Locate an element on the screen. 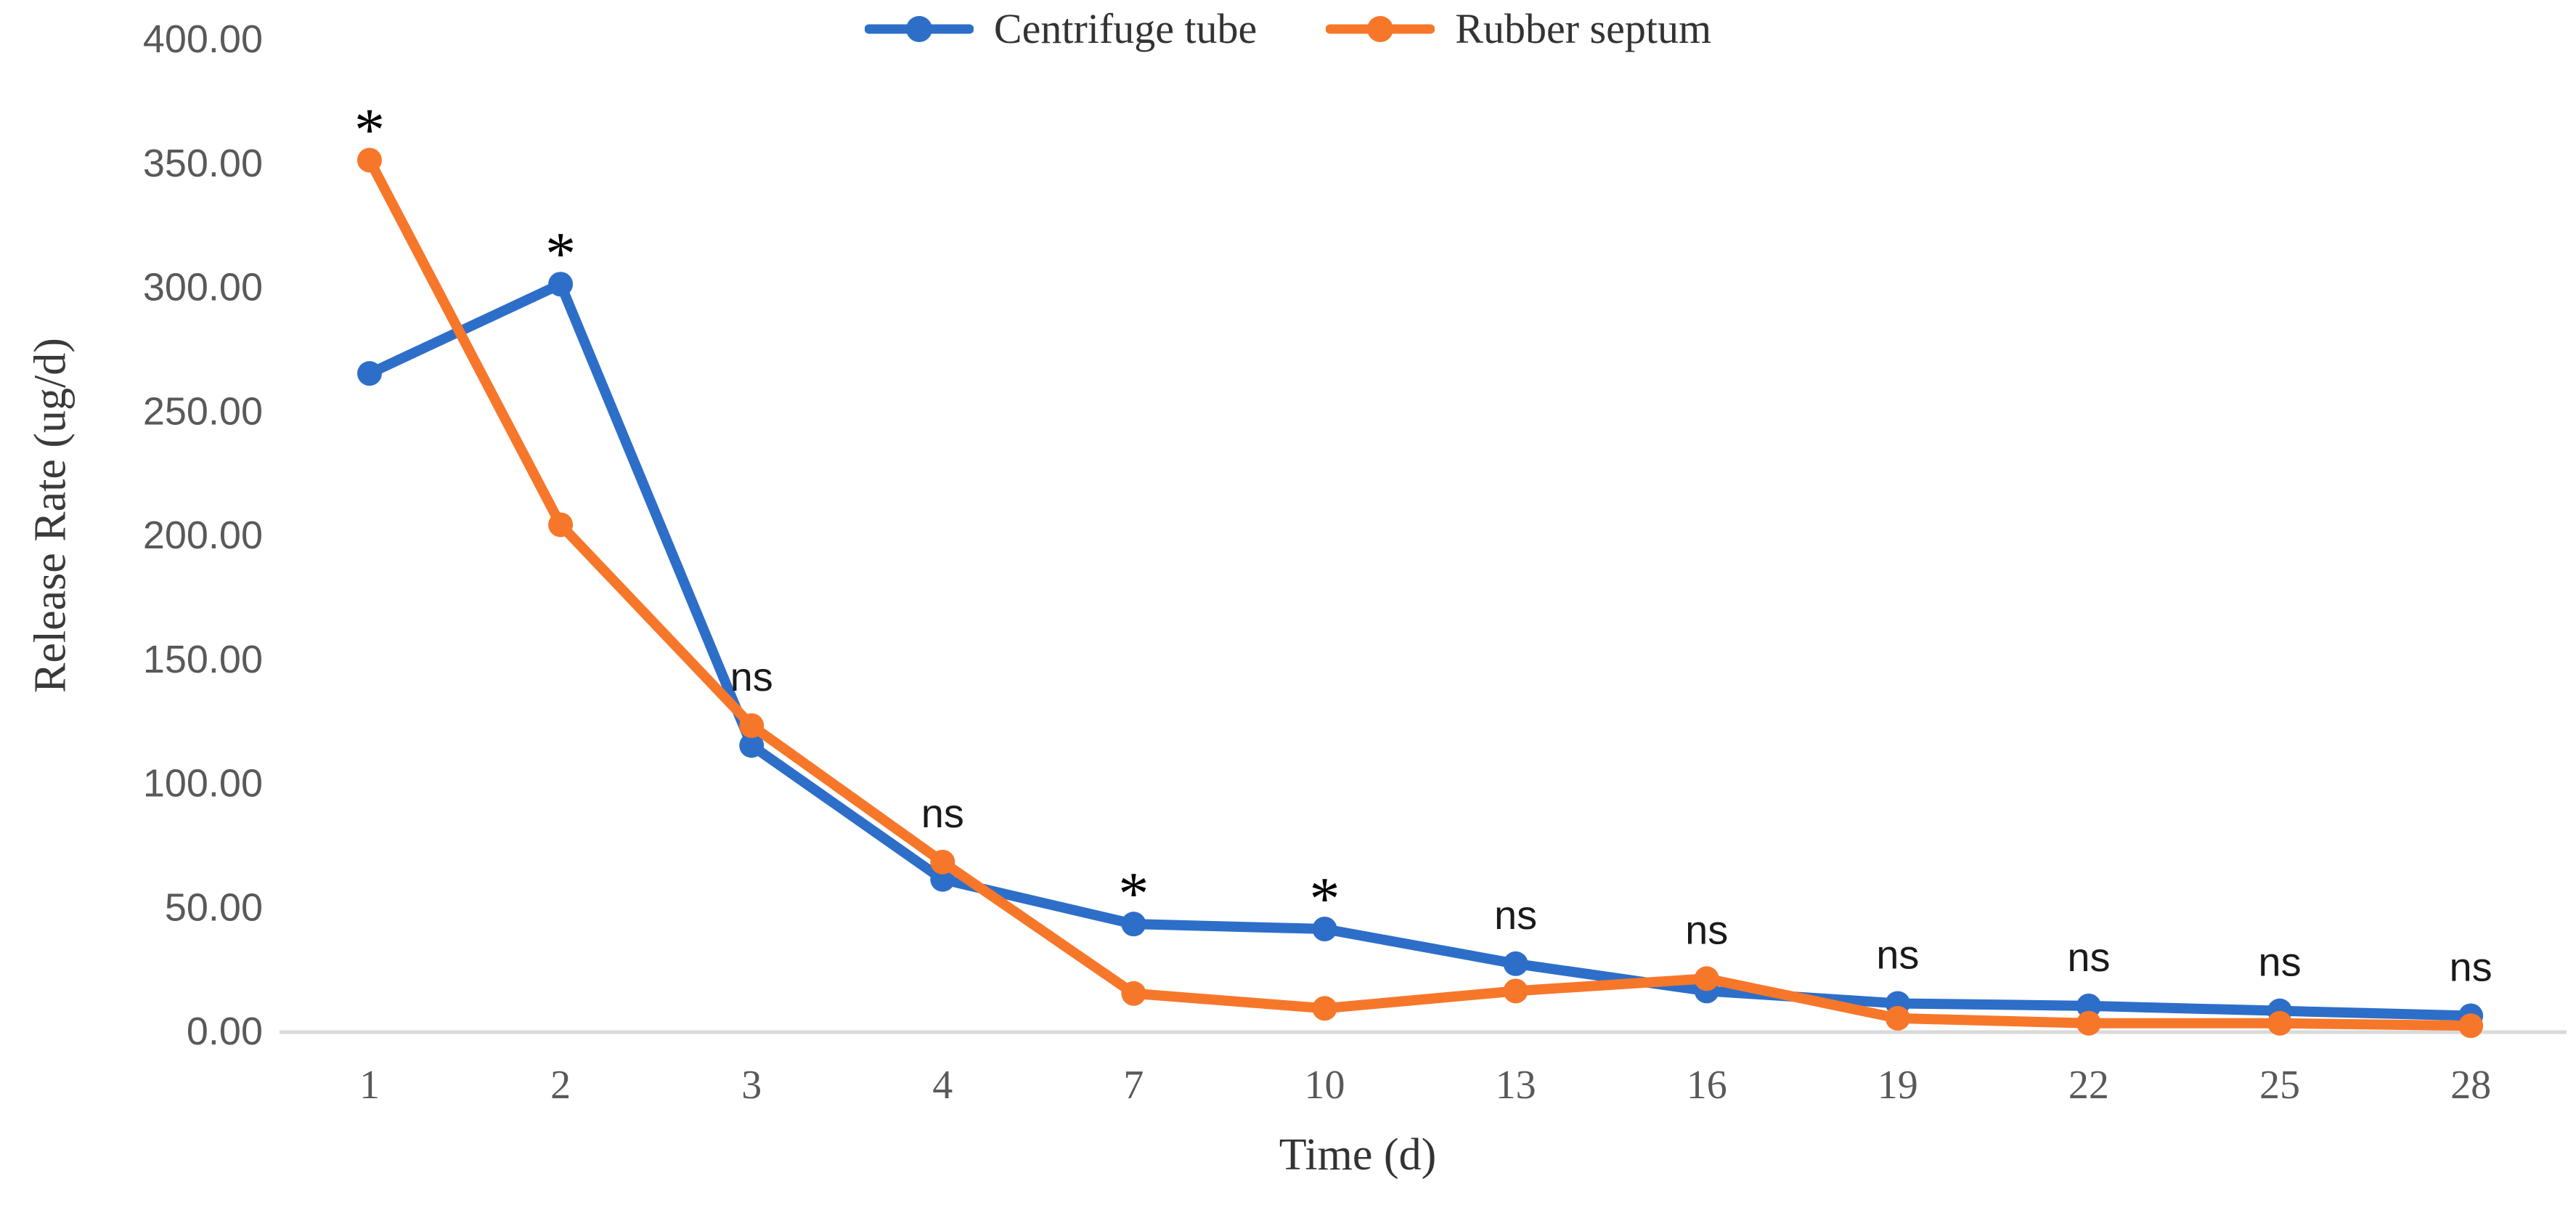  legend: Centrifuge tube Rubber septum is located at coordinates (1288, 28).